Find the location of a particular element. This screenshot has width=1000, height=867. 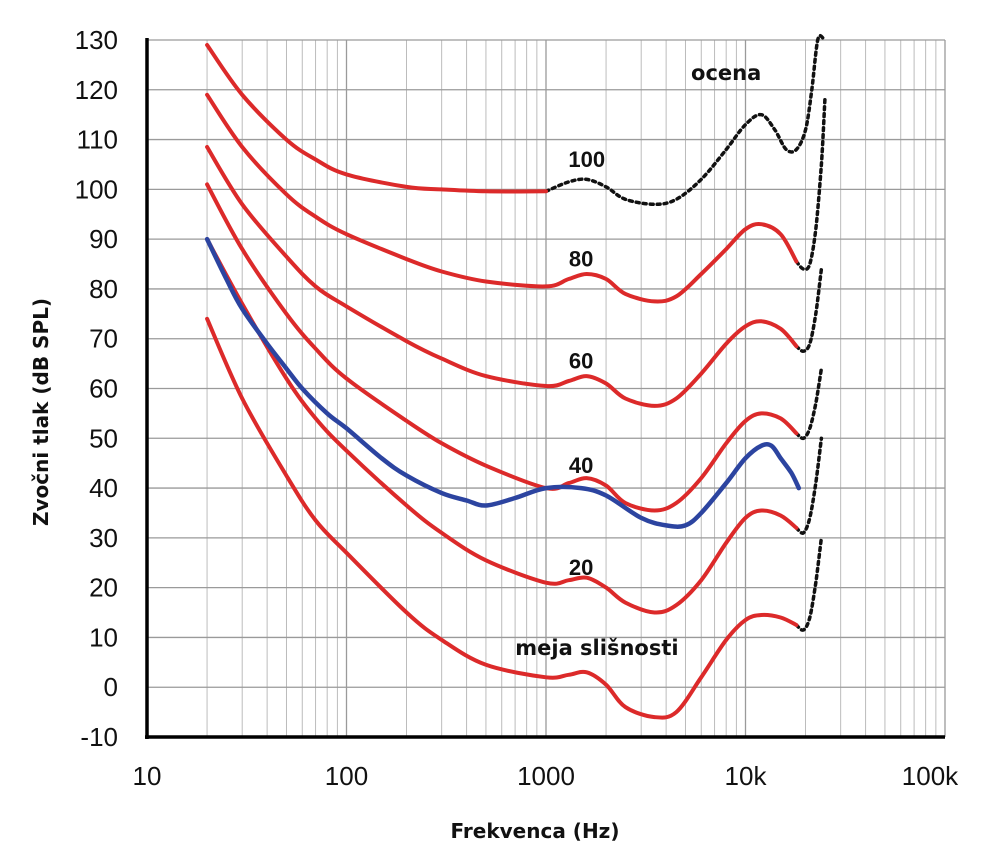

x-tick-label: 10k is located at coordinates (746, 776).